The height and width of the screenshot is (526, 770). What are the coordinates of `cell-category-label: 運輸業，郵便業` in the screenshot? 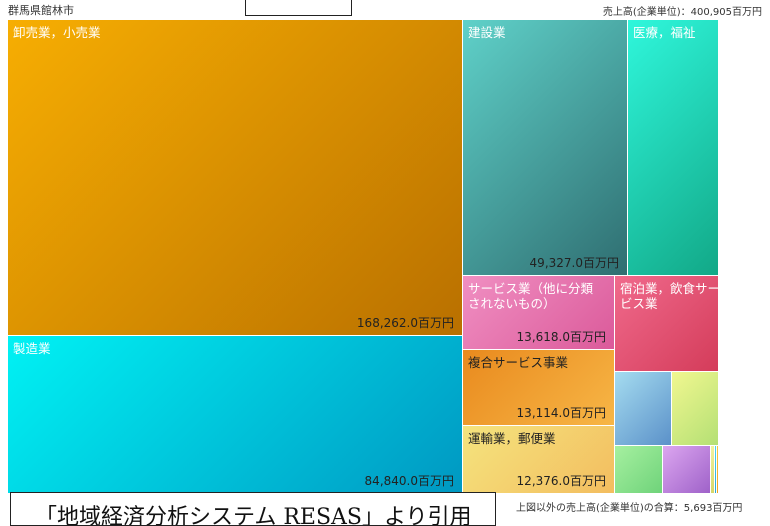 It's located at (512, 438).